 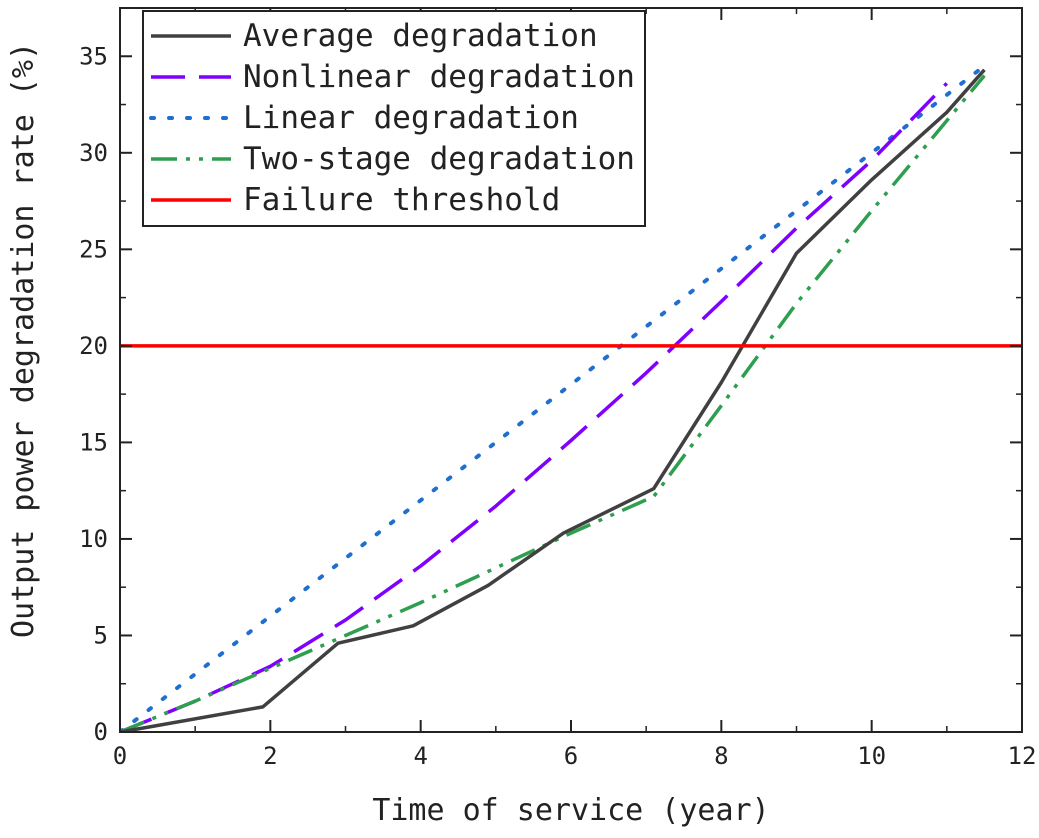 What do you see at coordinates (420, 36) in the screenshot?
I see `legend-label: Average degradation` at bounding box center [420, 36].